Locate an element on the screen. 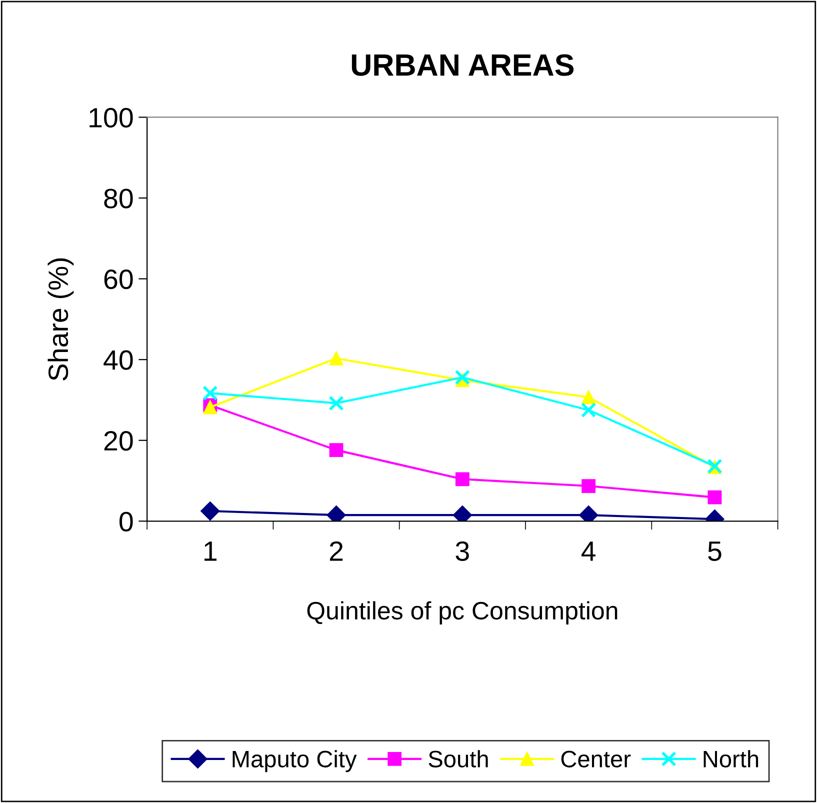 This screenshot has width=817, height=803. y-tick-label: 60 is located at coordinates (118, 279).